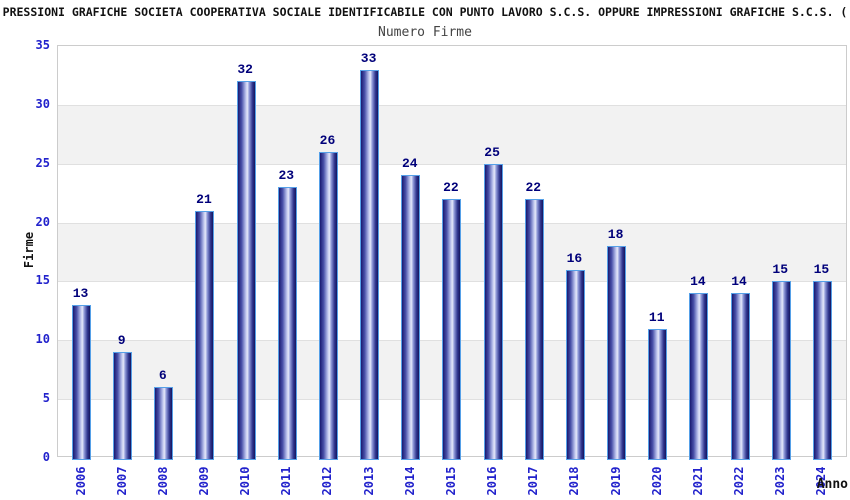 This screenshot has height=500, width=850. I want to click on bar-2006, so click(81, 382).